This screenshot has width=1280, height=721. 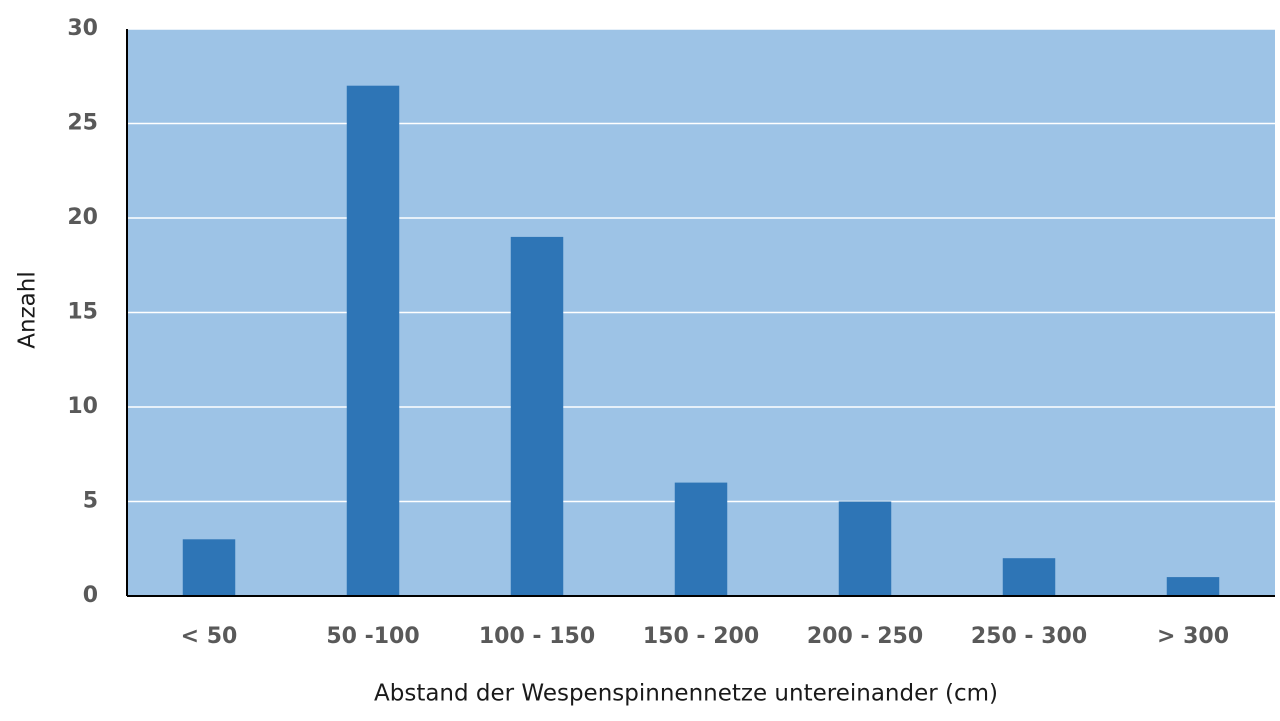 What do you see at coordinates (28, 309) in the screenshot?
I see `y-axis-title: Anzahl` at bounding box center [28, 309].